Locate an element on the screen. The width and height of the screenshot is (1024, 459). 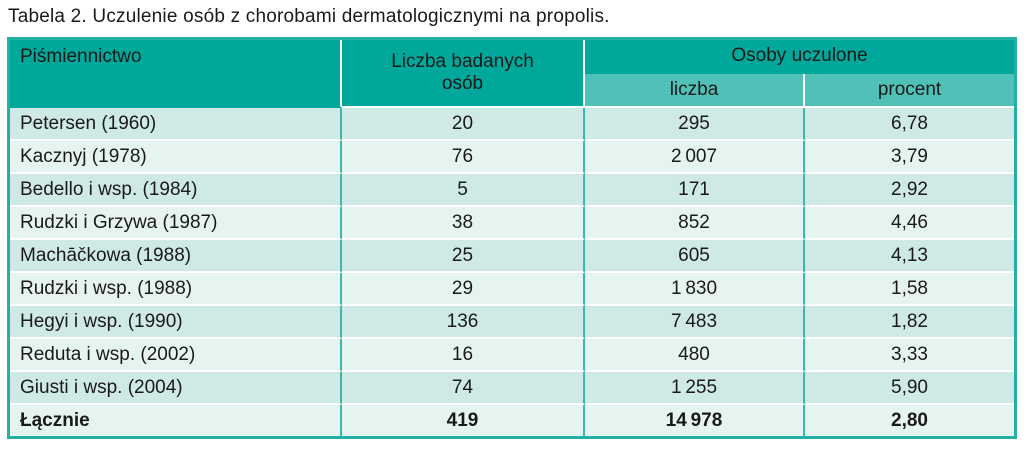
table-row: Machāčkowa (1988) 25 605 4,13 is located at coordinates (512, 256).